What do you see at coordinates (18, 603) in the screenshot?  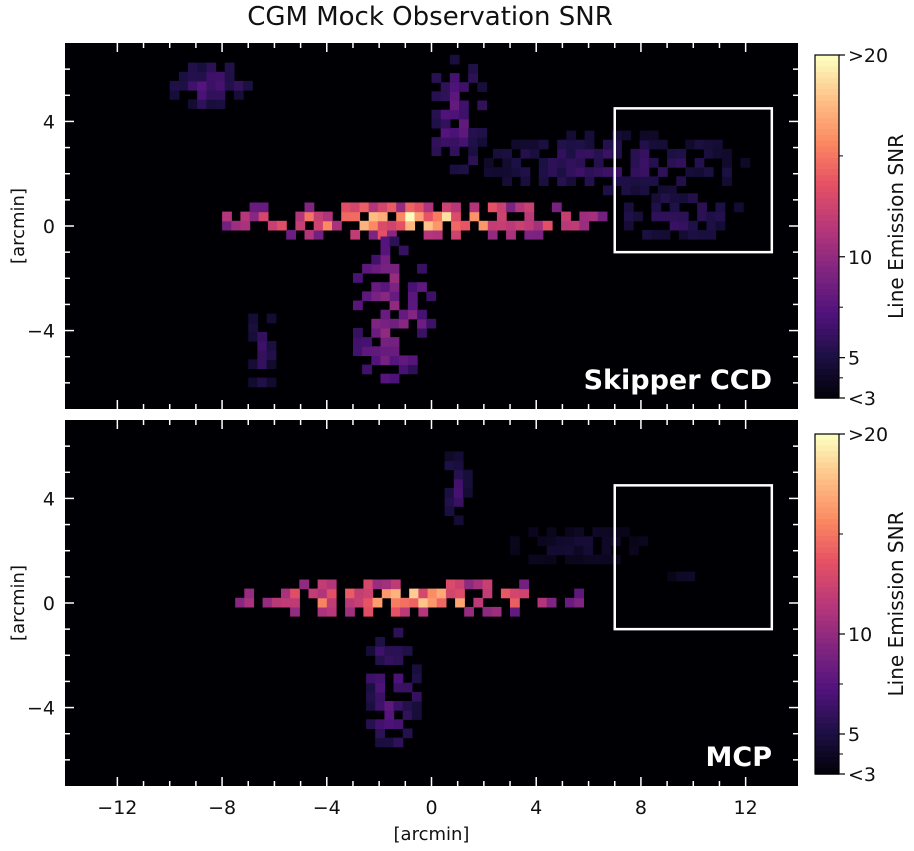 I see `y-axis-label: [arcmin]` at bounding box center [18, 603].